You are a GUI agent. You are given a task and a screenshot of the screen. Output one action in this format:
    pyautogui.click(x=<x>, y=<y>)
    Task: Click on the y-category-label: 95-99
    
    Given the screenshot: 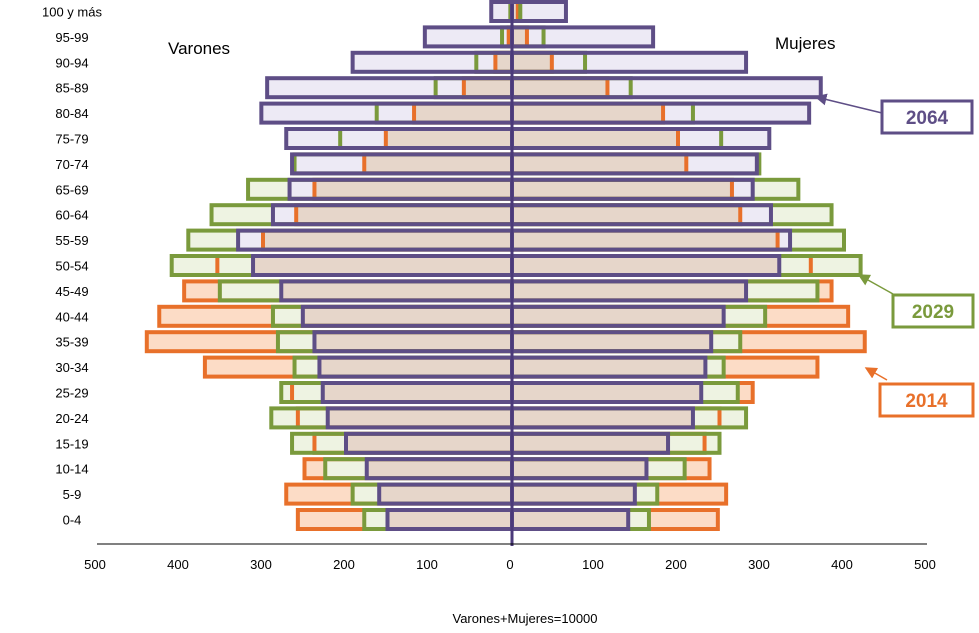 What is the action you would take?
    pyautogui.click(x=71, y=37)
    